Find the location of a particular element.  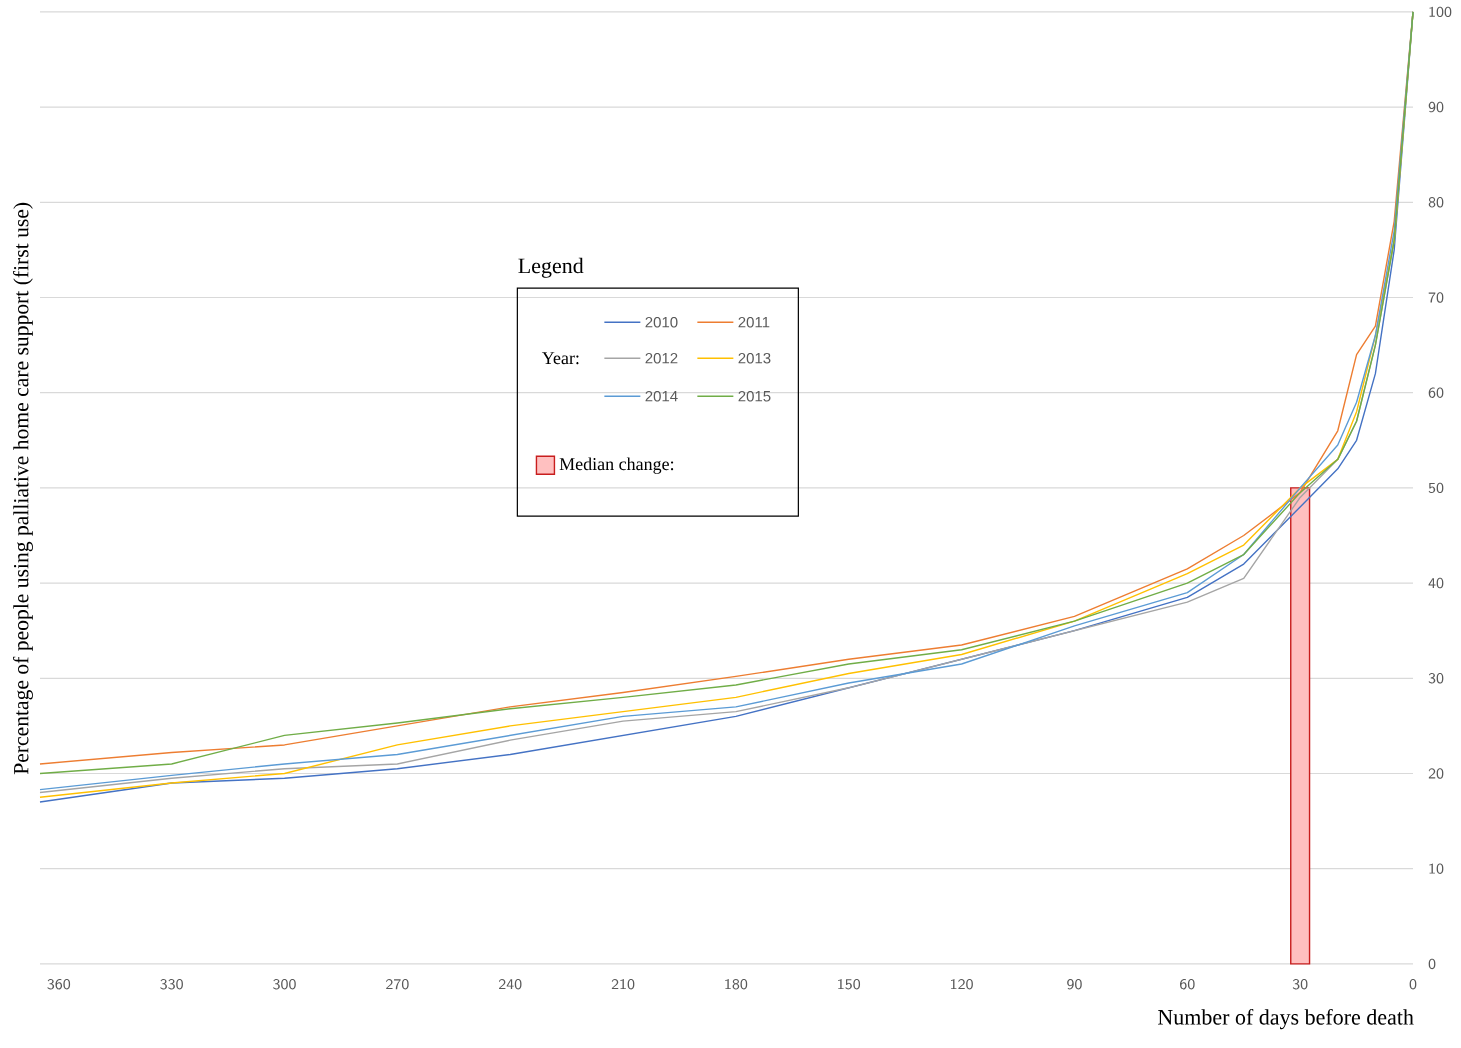

y-tick-label: 20 is located at coordinates (1436, 773).